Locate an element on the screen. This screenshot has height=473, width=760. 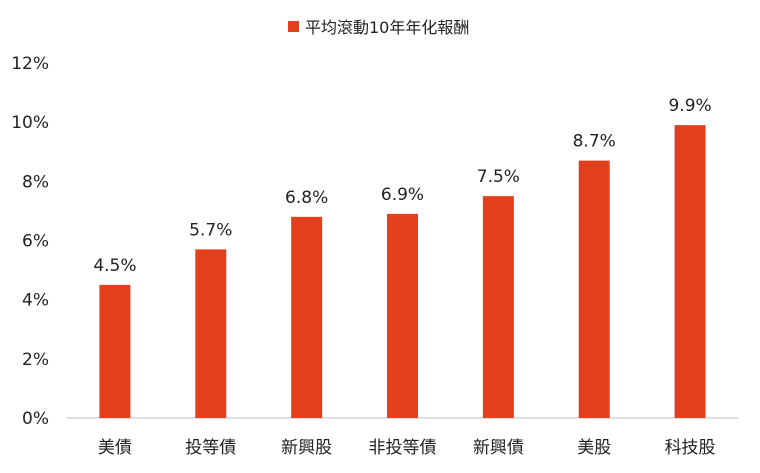
data-label: 4.5% is located at coordinates (114, 266).